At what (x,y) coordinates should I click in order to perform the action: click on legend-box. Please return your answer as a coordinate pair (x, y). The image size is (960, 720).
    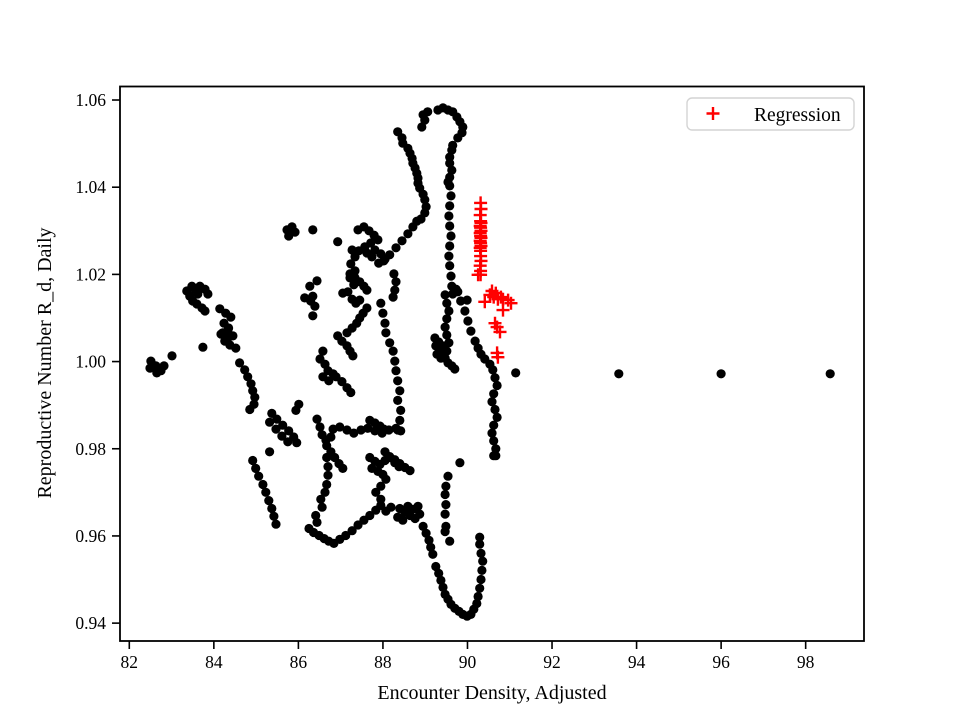
    Looking at the image, I should click on (770, 114).